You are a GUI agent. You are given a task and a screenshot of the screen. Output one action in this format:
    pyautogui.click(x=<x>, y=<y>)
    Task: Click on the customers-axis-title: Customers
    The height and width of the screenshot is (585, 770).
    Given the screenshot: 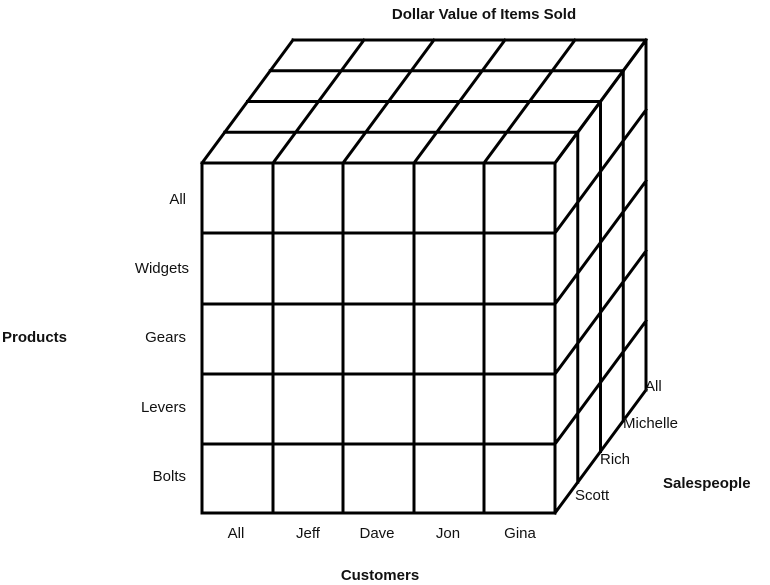 What is the action you would take?
    pyautogui.click(x=380, y=575)
    